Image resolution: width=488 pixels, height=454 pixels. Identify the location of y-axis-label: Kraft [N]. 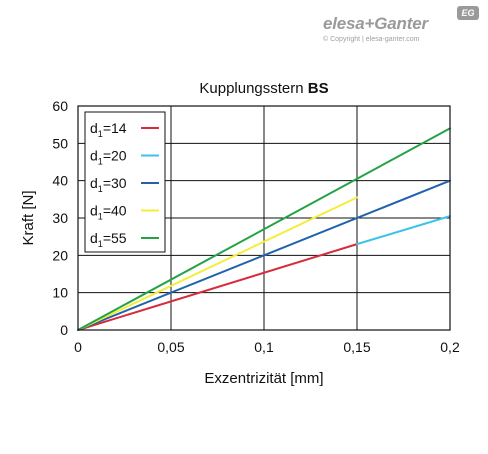
(28, 217).